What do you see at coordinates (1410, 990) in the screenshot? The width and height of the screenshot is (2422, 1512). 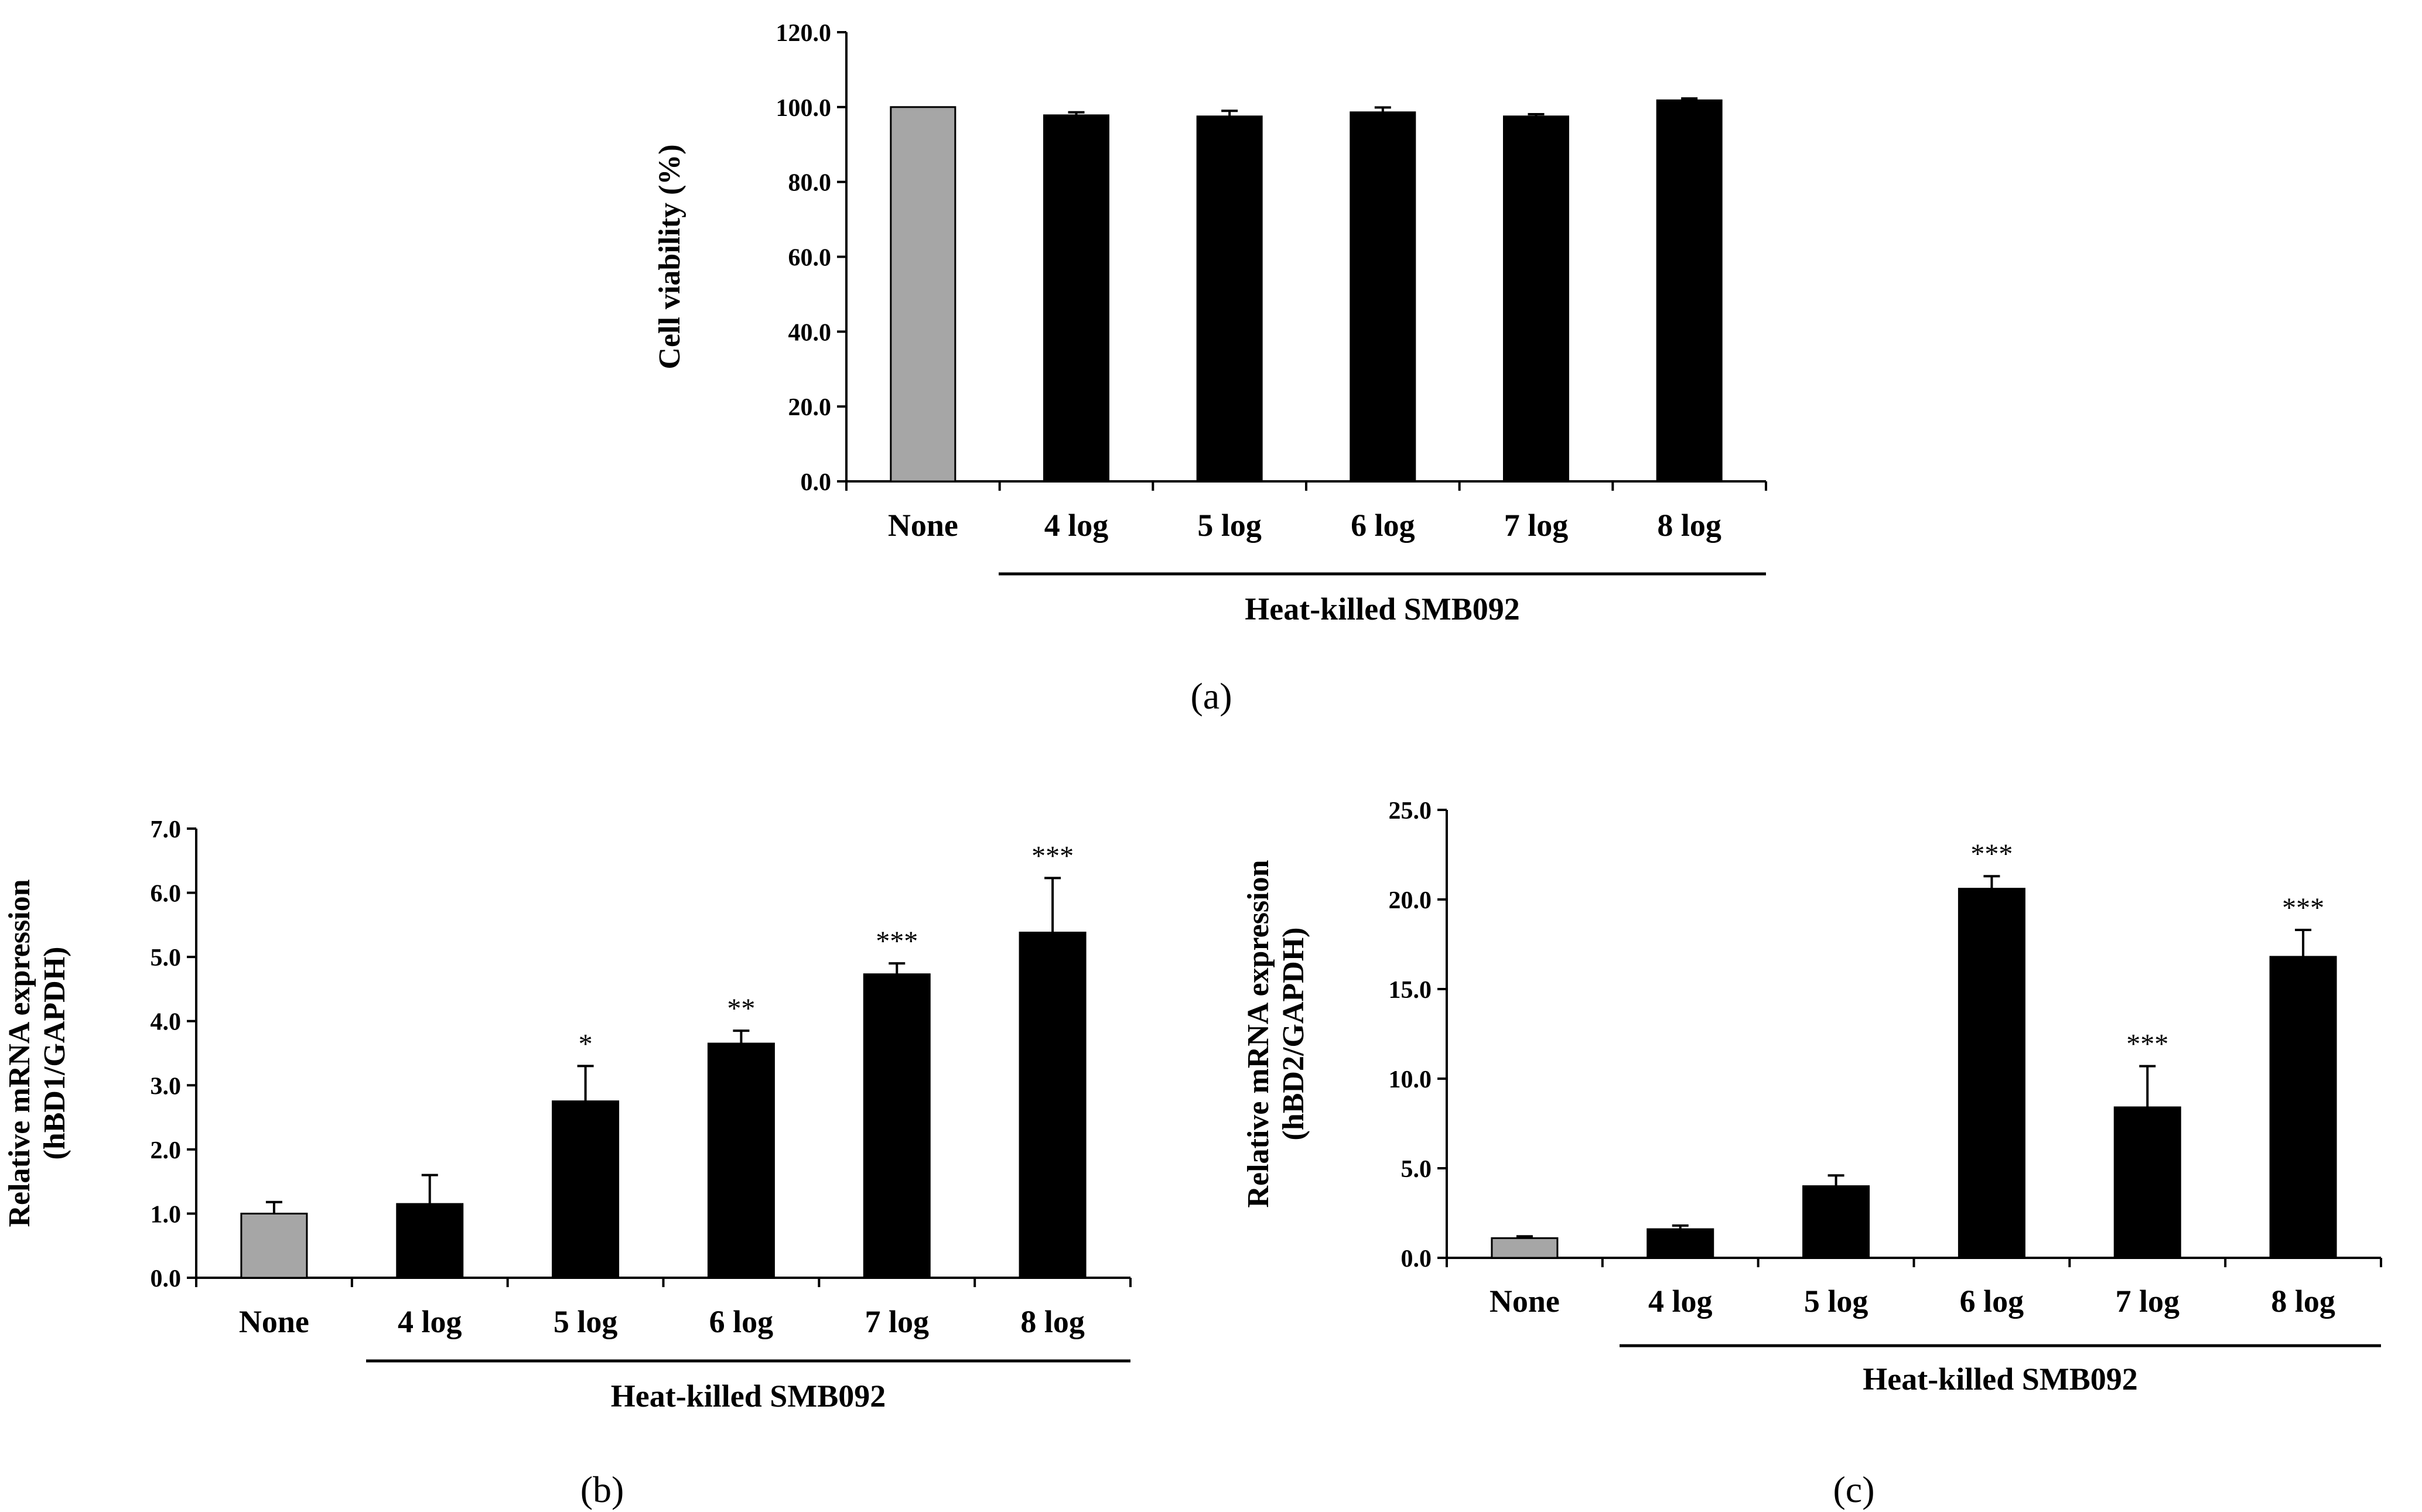 I see `y-tick-label: 15.0` at bounding box center [1410, 990].